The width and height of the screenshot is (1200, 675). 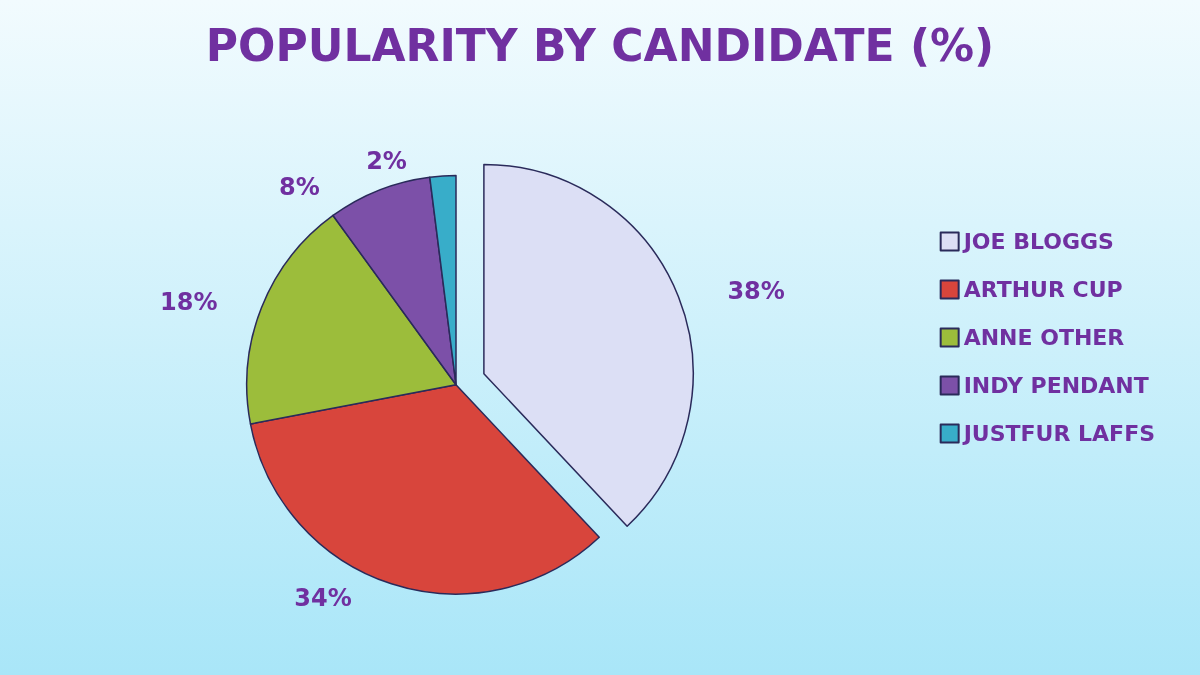 What do you see at coordinates (386, 160) in the screenshot?
I see `data-label: 2%` at bounding box center [386, 160].